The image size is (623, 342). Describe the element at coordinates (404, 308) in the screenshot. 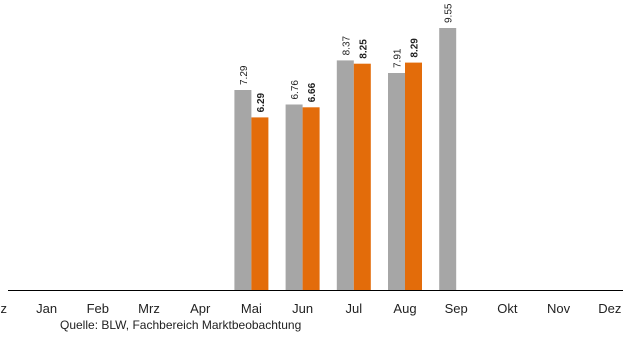

I see `x-tick-label: Aug` at that location.